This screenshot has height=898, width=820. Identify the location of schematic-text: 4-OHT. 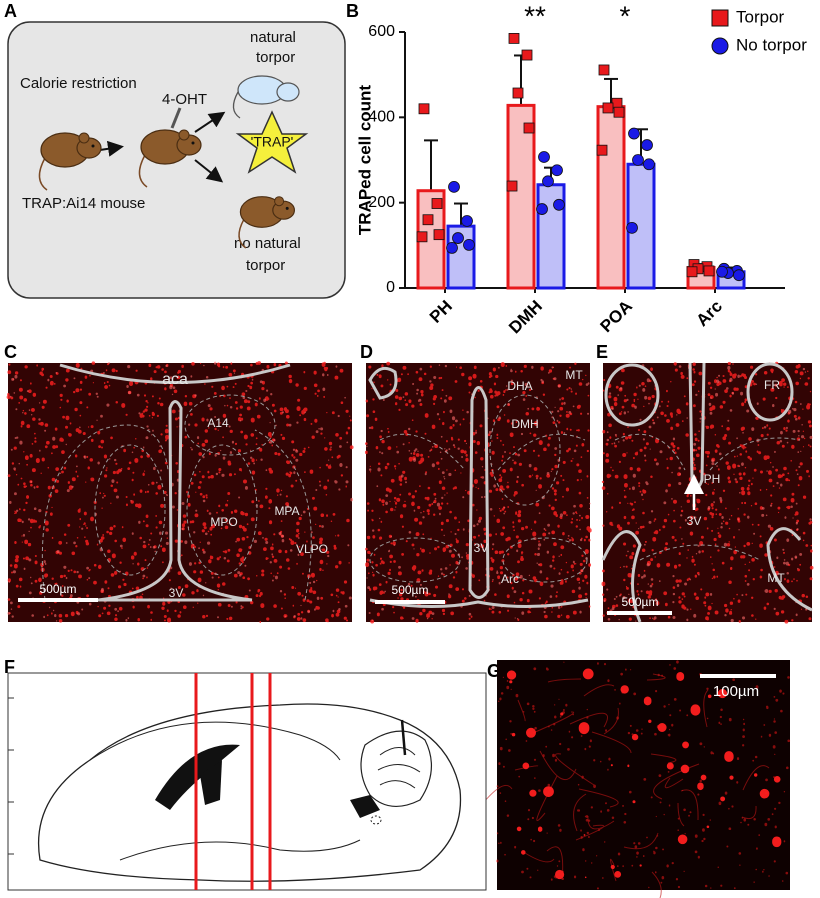
(184, 99).